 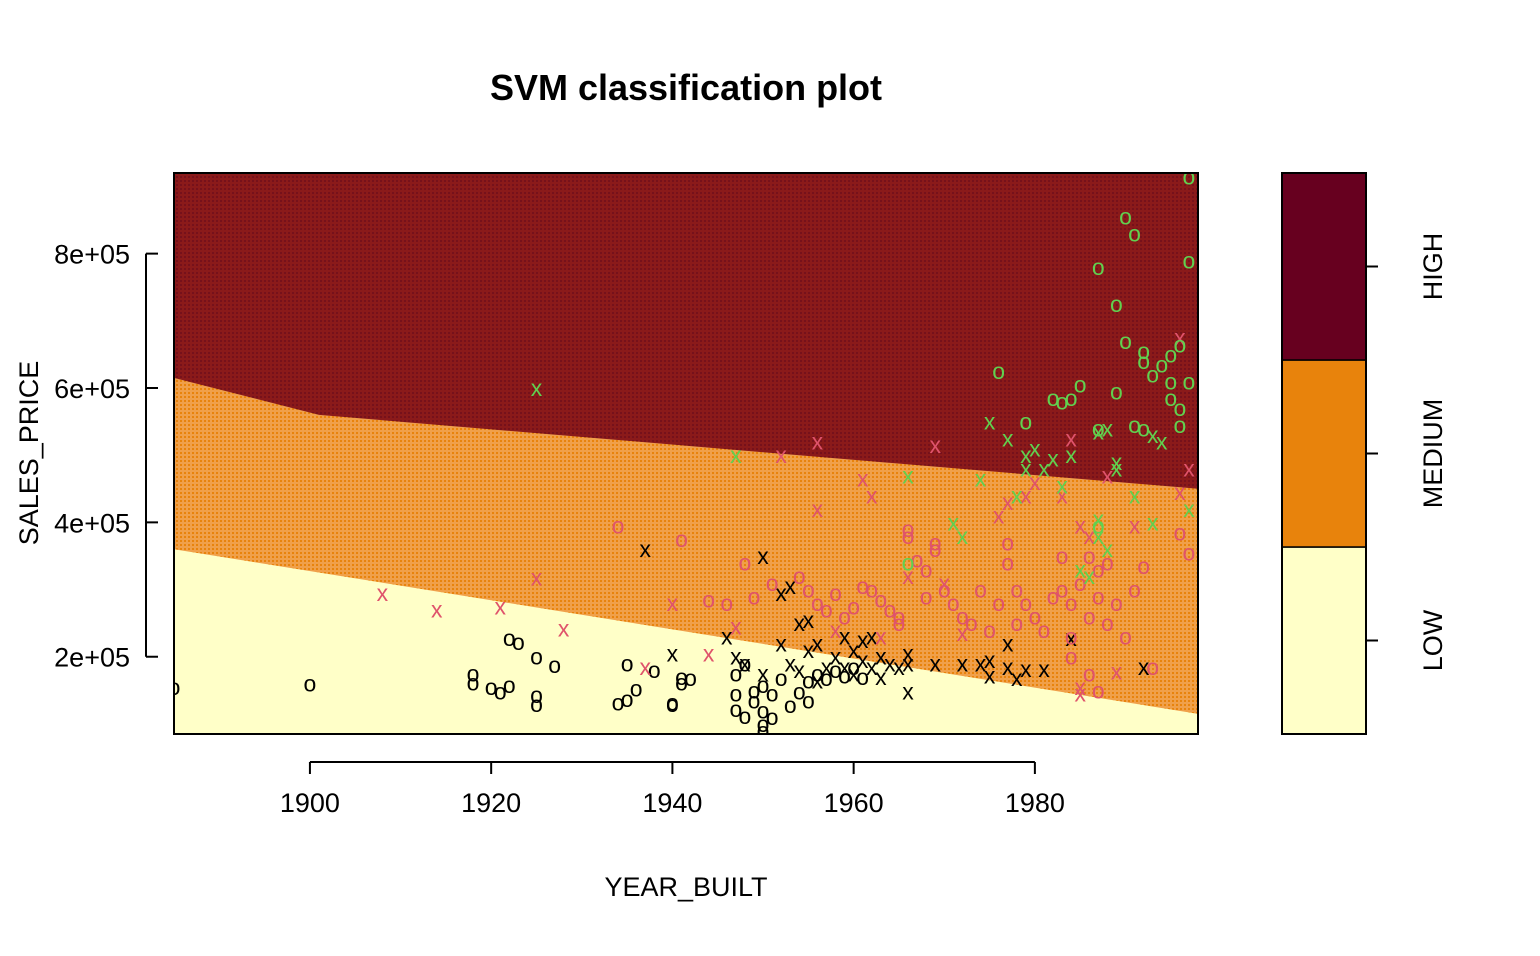 What do you see at coordinates (672, 789) in the screenshot?
I see `x-axis: 1900 1920 1940 1960 1980` at bounding box center [672, 789].